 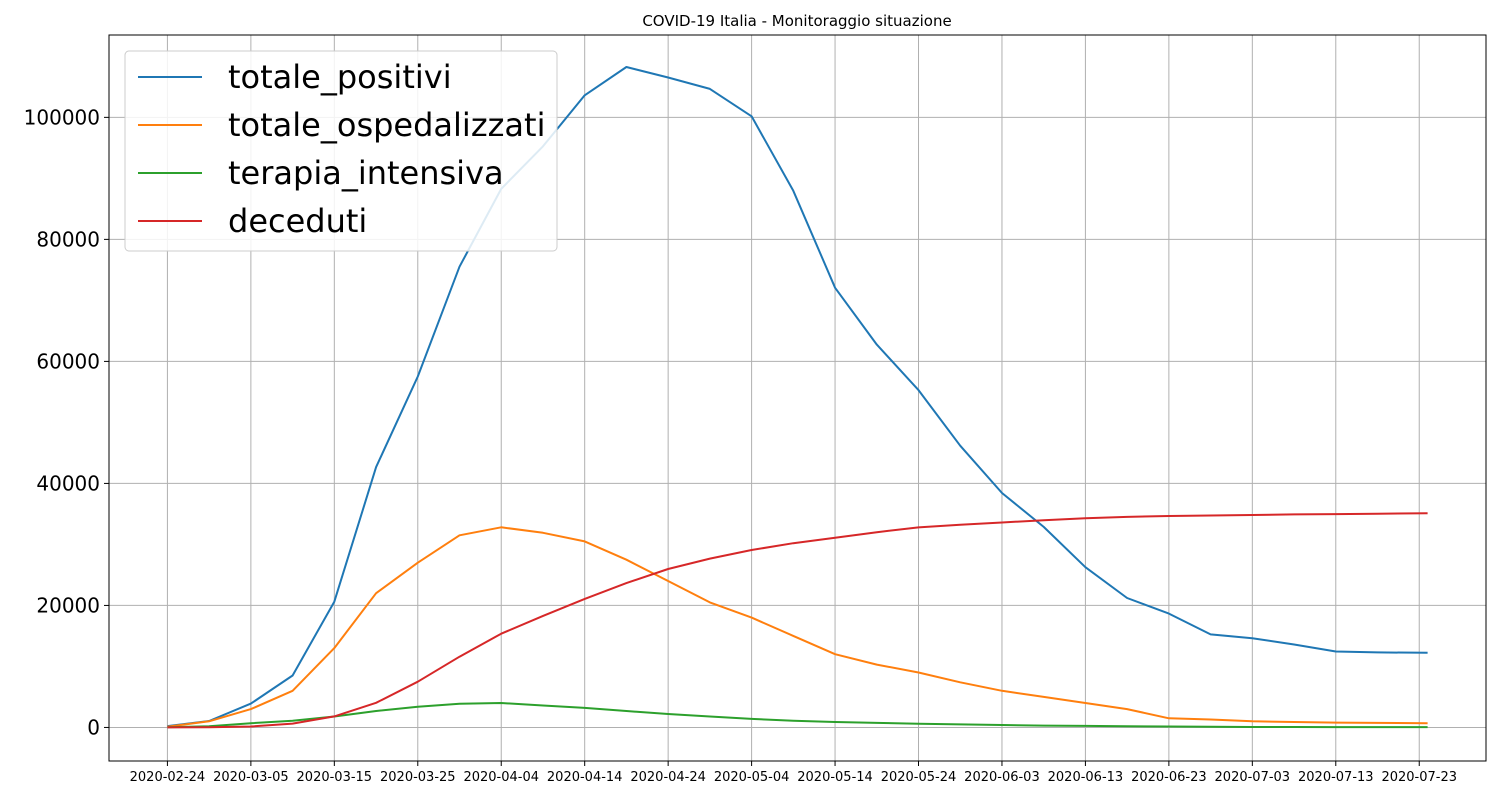 I want to click on x-tick-label: 2020-05-24, so click(x=919, y=777).